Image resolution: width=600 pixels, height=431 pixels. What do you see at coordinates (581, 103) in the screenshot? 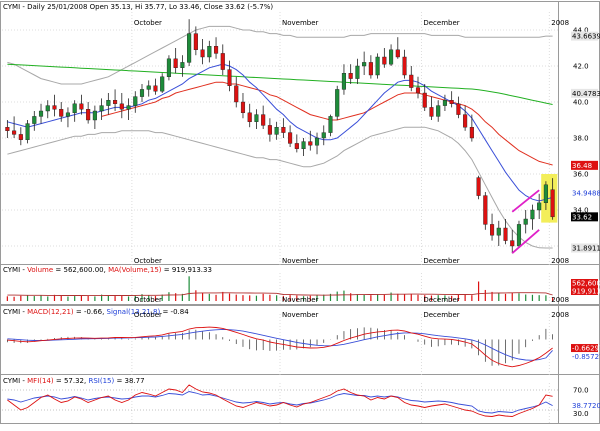
I see `price-tick-label: 40.0` at bounding box center [581, 103].